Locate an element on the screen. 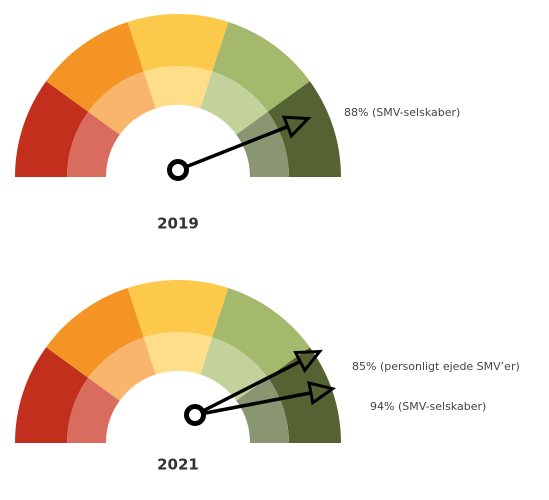 This screenshot has height=500, width=549. needle-label: 88% (SMV-selskaber) is located at coordinates (402, 112).